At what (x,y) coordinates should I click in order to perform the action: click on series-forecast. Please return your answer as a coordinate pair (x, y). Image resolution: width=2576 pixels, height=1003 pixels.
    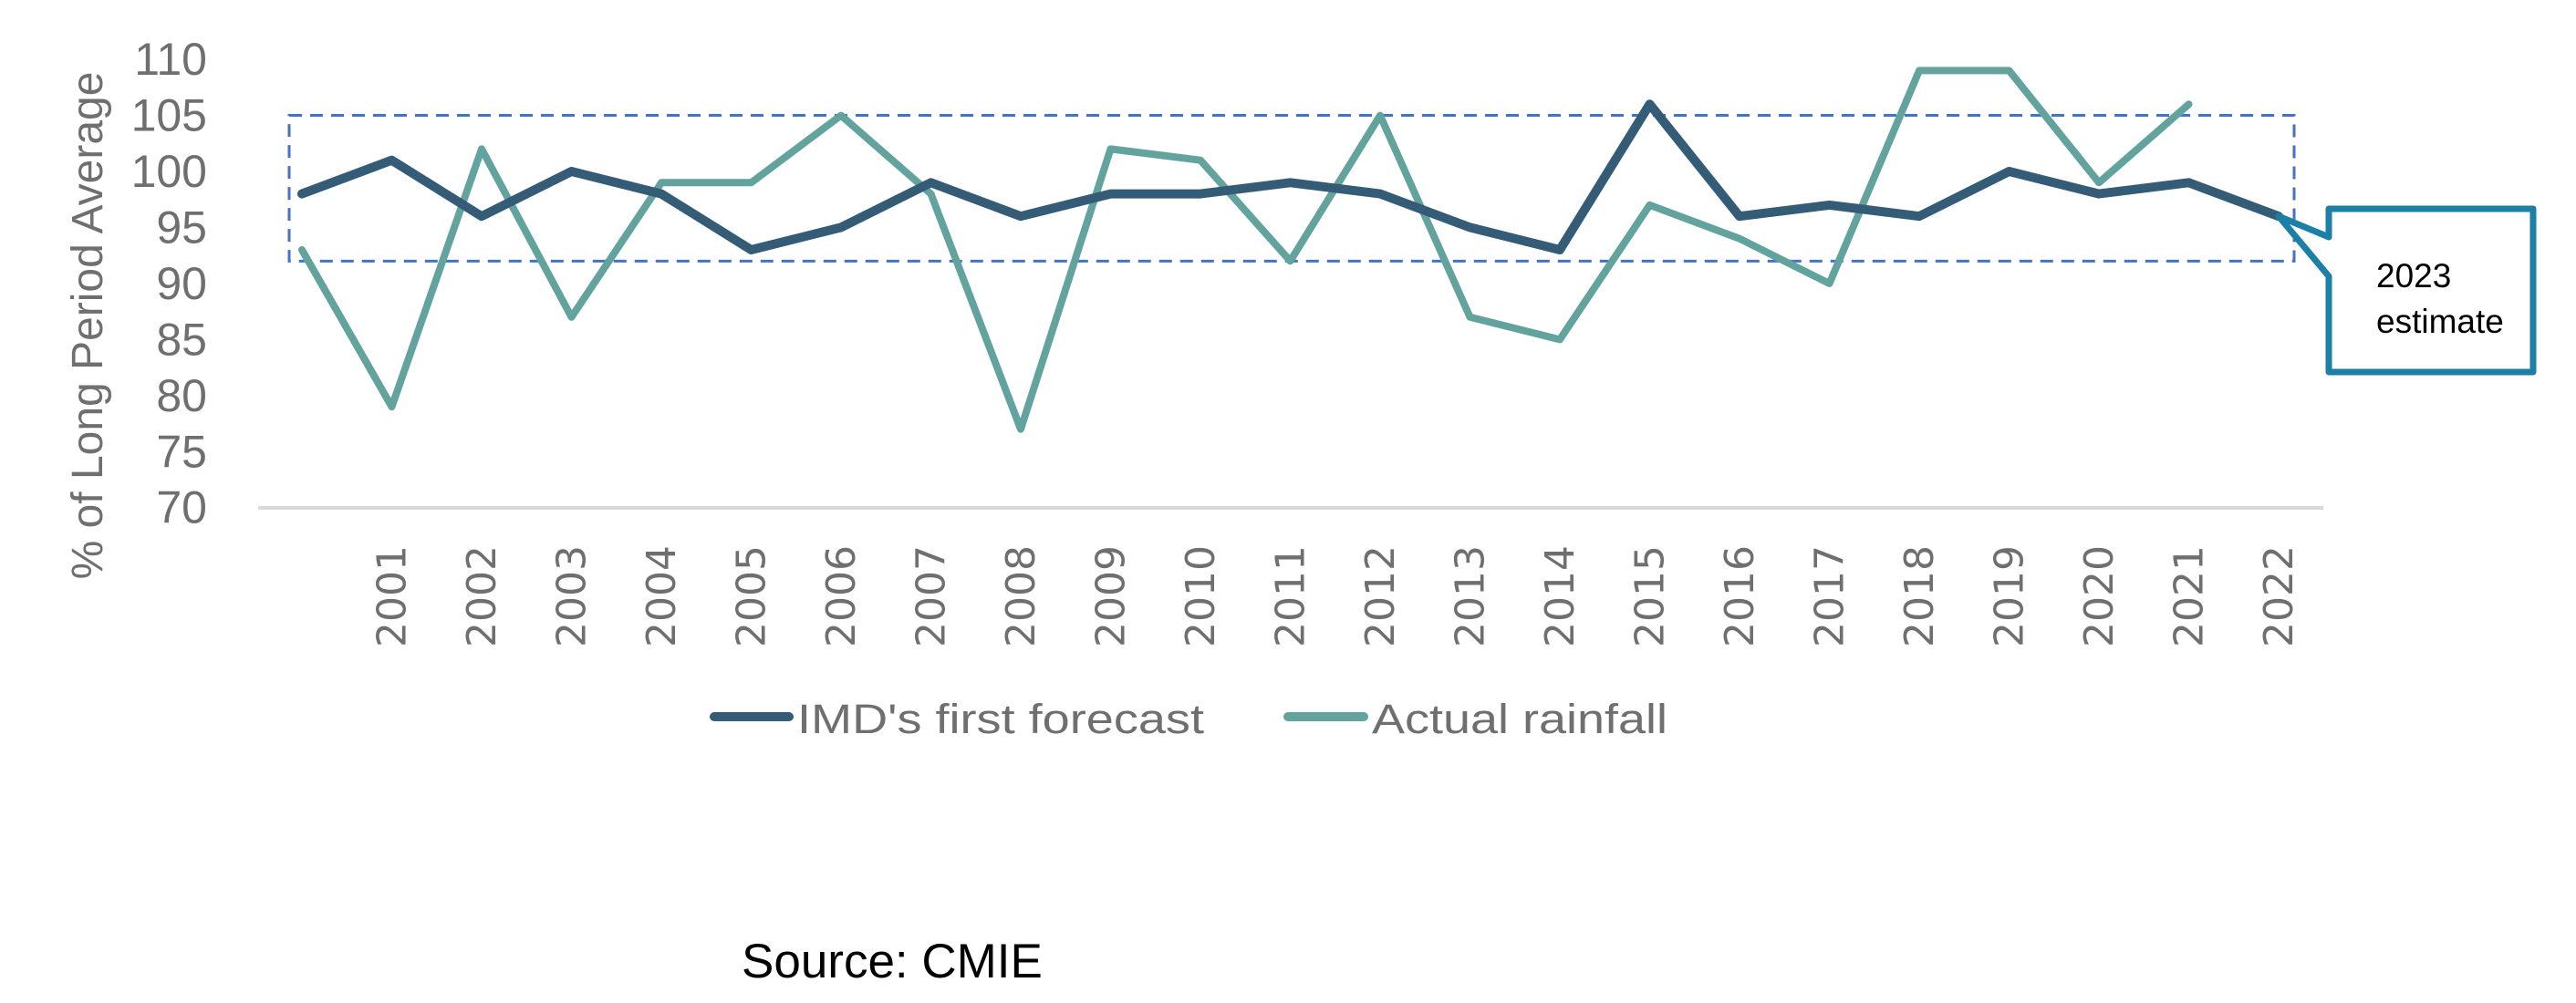
    Looking at the image, I should click on (1290, 177).